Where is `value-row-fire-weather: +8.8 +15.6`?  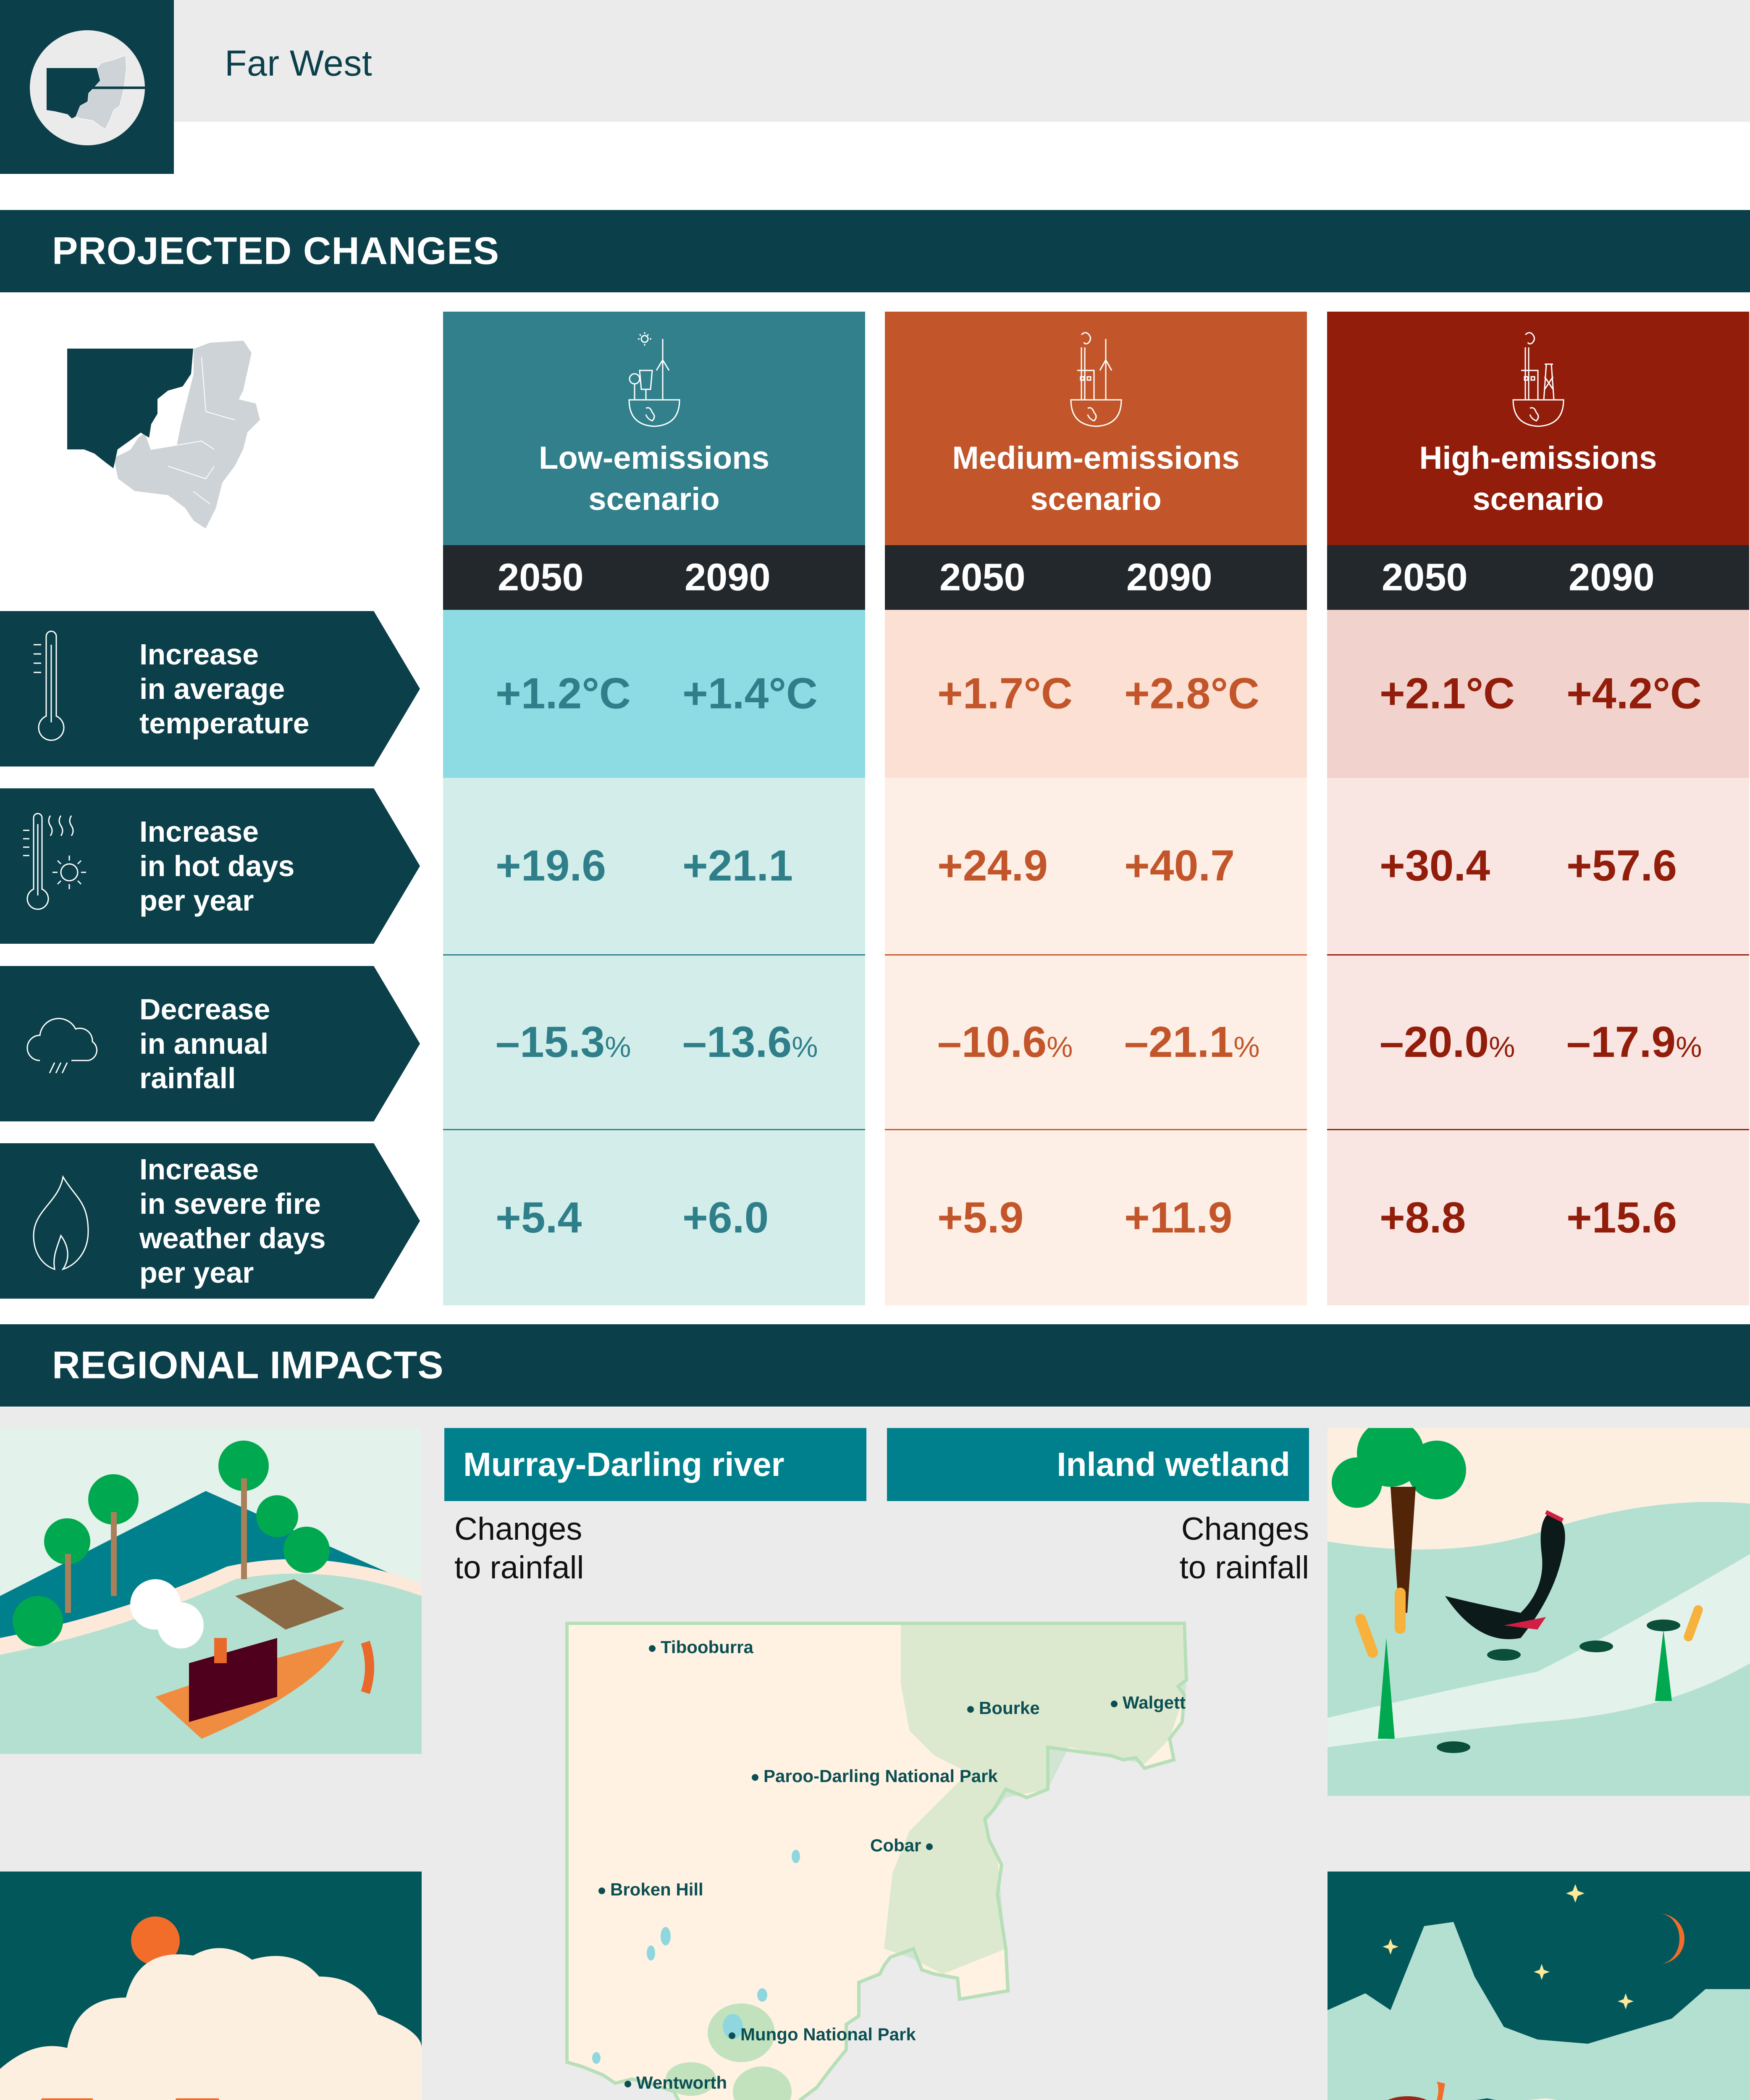 value-row-fire-weather: +8.8 +15.6 is located at coordinates (1538, 1217).